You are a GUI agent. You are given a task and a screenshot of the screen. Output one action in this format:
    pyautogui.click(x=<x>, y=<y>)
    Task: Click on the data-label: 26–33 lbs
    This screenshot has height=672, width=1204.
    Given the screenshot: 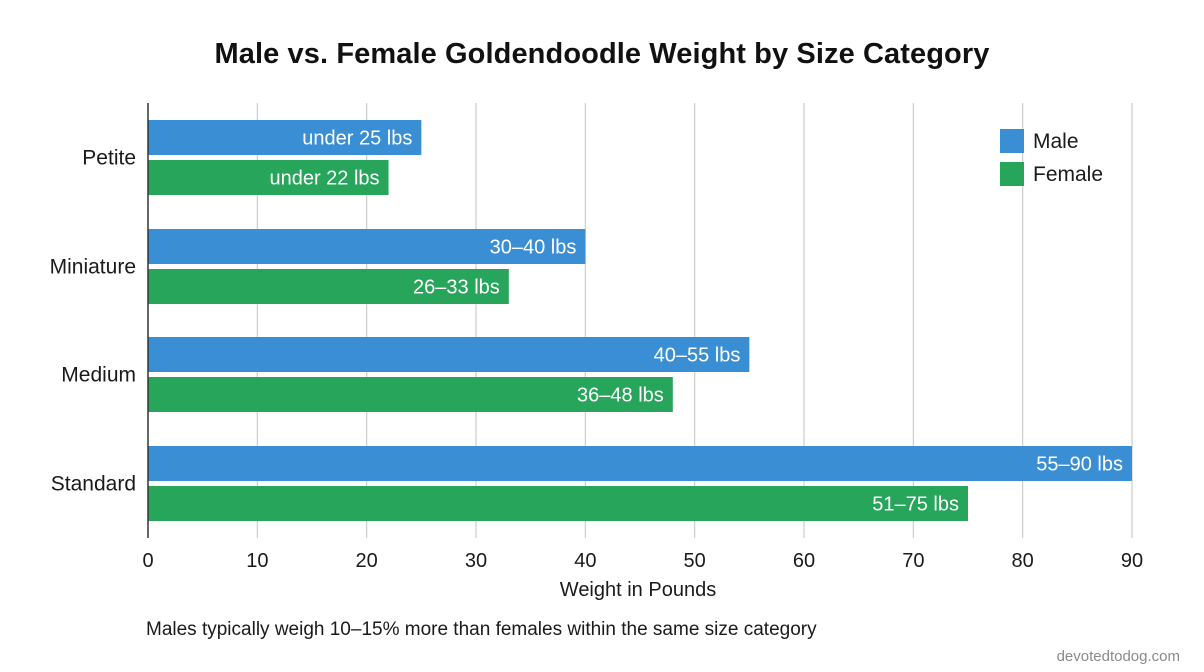 What is the action you would take?
    pyautogui.click(x=456, y=288)
    